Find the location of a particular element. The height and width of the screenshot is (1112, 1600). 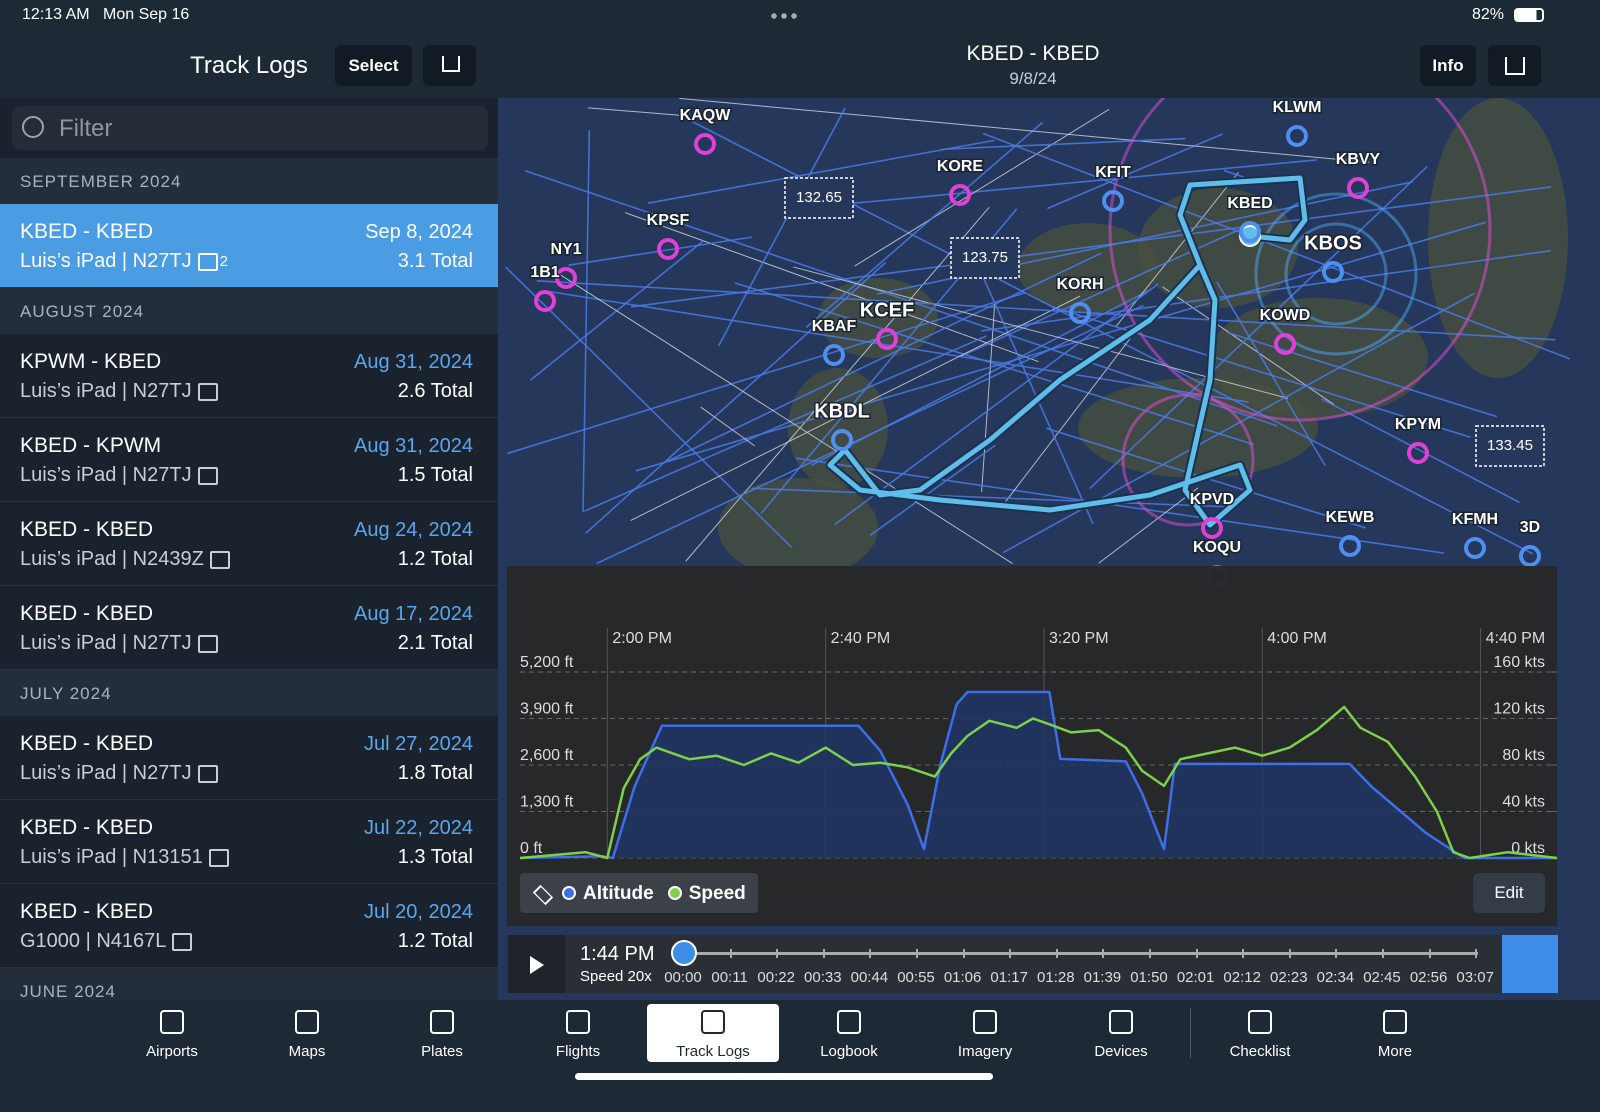

y-tick-label: 1,300 ft is located at coordinates (547, 802).